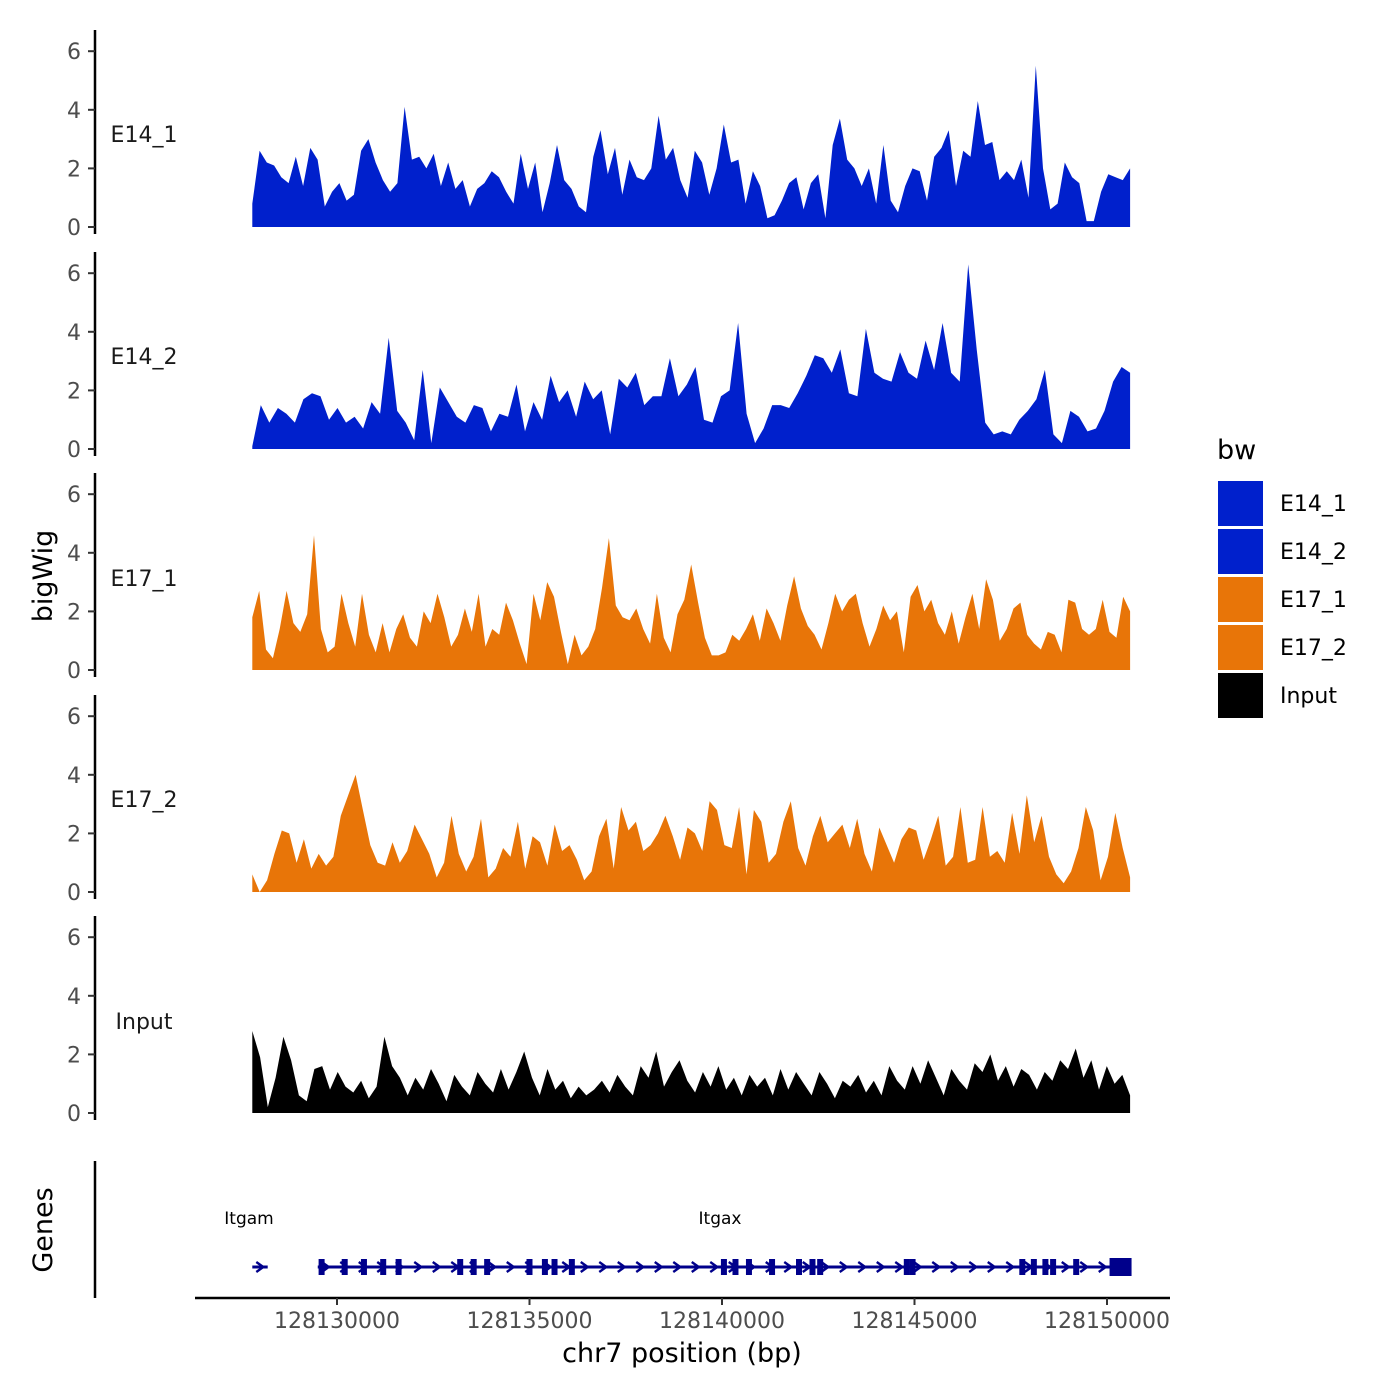 This screenshot has width=1400, height=1400. I want to click on legend-item-E17_1: E17_1, so click(1282, 599).